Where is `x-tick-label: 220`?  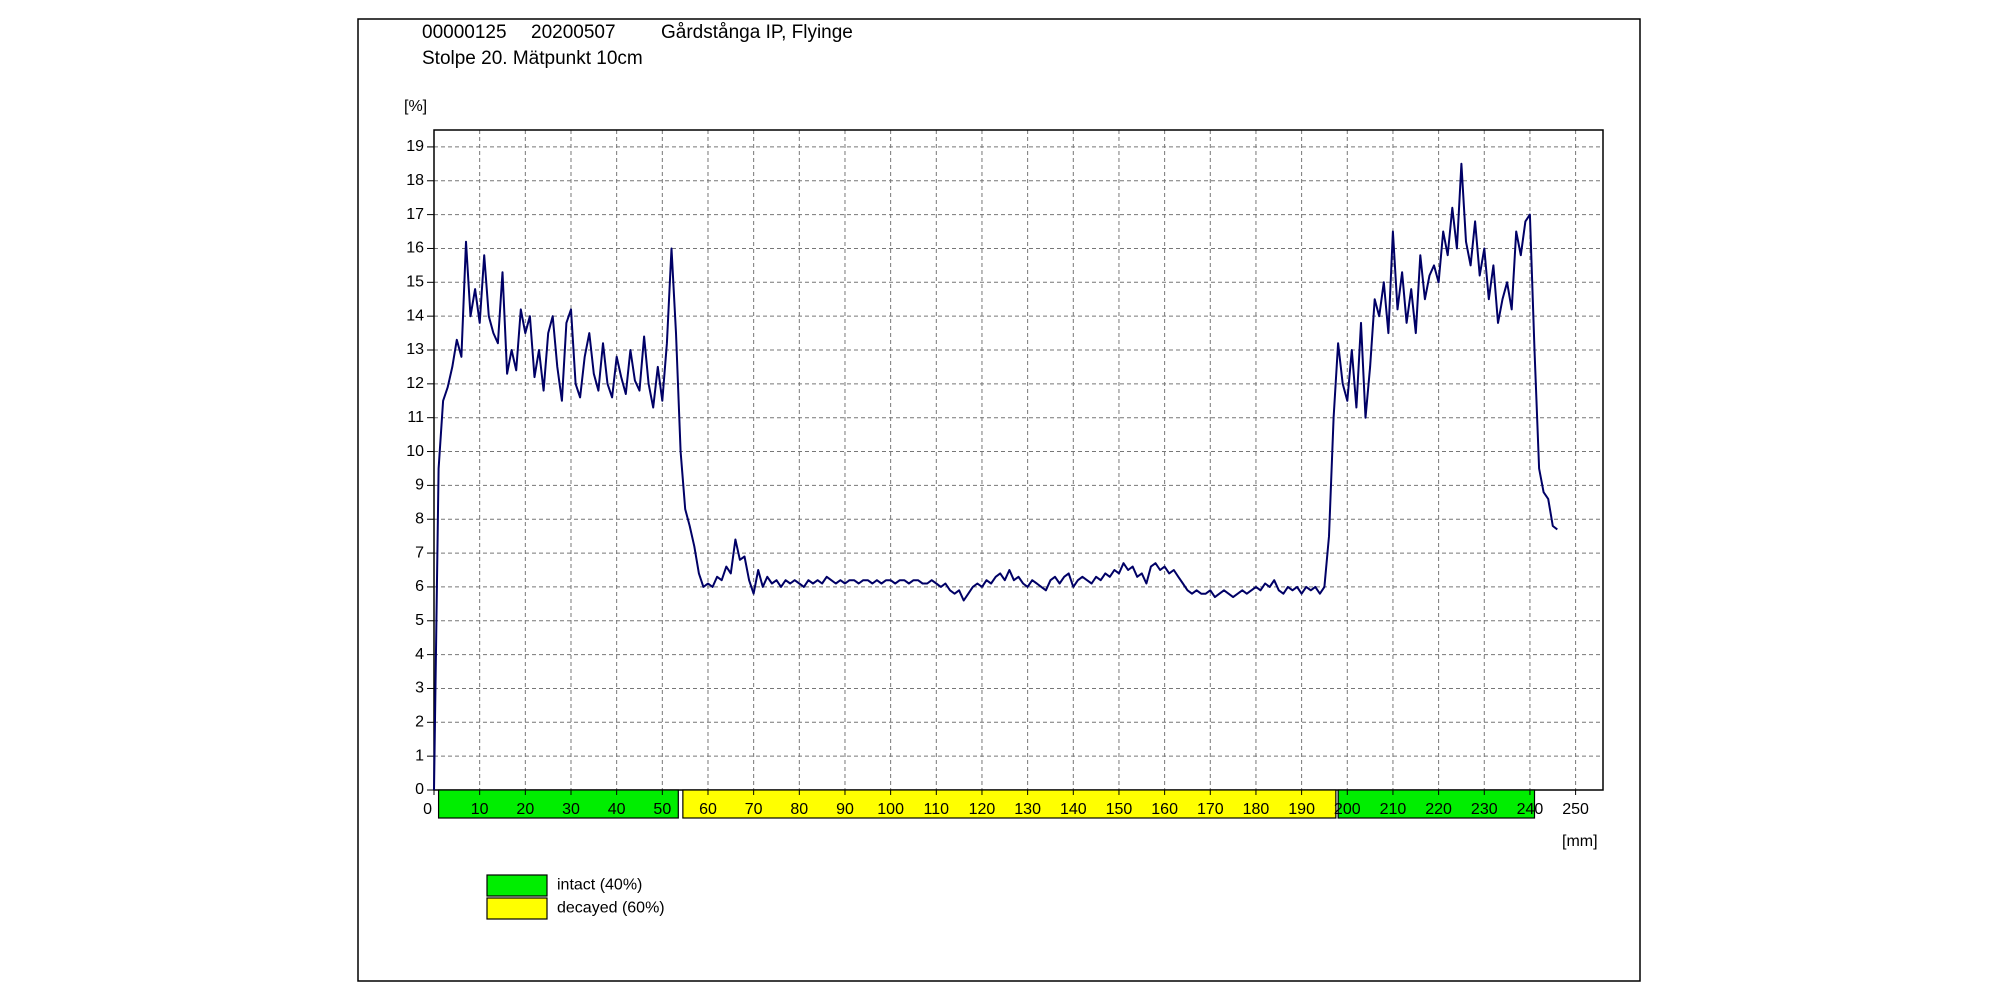 x-tick-label: 220 is located at coordinates (1438, 809).